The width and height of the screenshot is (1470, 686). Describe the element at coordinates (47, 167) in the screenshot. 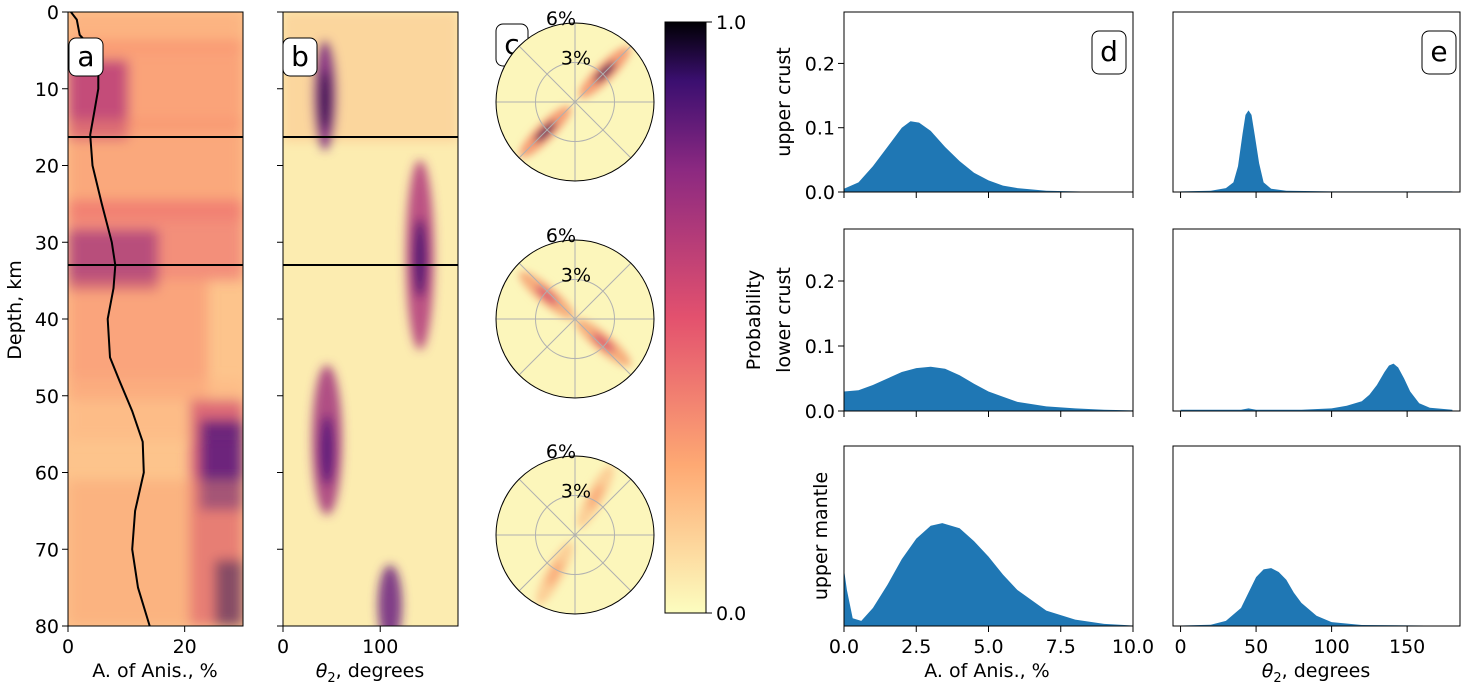

I see `panel-a-ytick-label: 20` at that location.